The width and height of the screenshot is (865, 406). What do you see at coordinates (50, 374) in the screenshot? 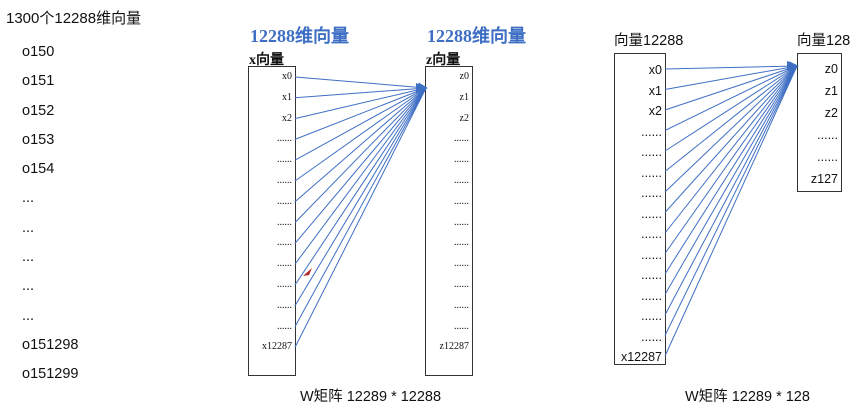
I see `vector-item: o151299` at bounding box center [50, 374].